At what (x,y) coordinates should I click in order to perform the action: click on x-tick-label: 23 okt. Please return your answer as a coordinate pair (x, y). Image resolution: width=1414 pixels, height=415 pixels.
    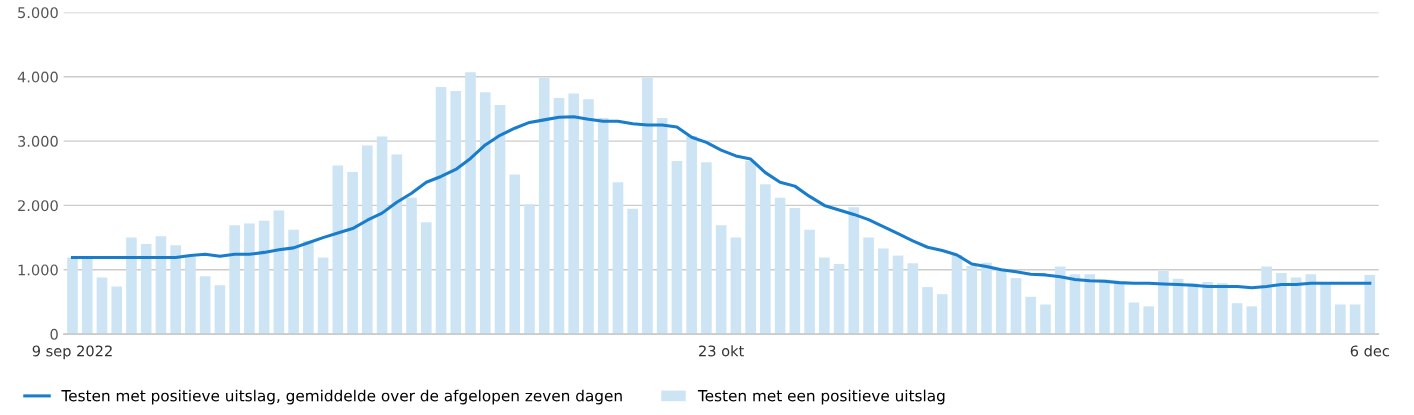
    Looking at the image, I should click on (721, 351).